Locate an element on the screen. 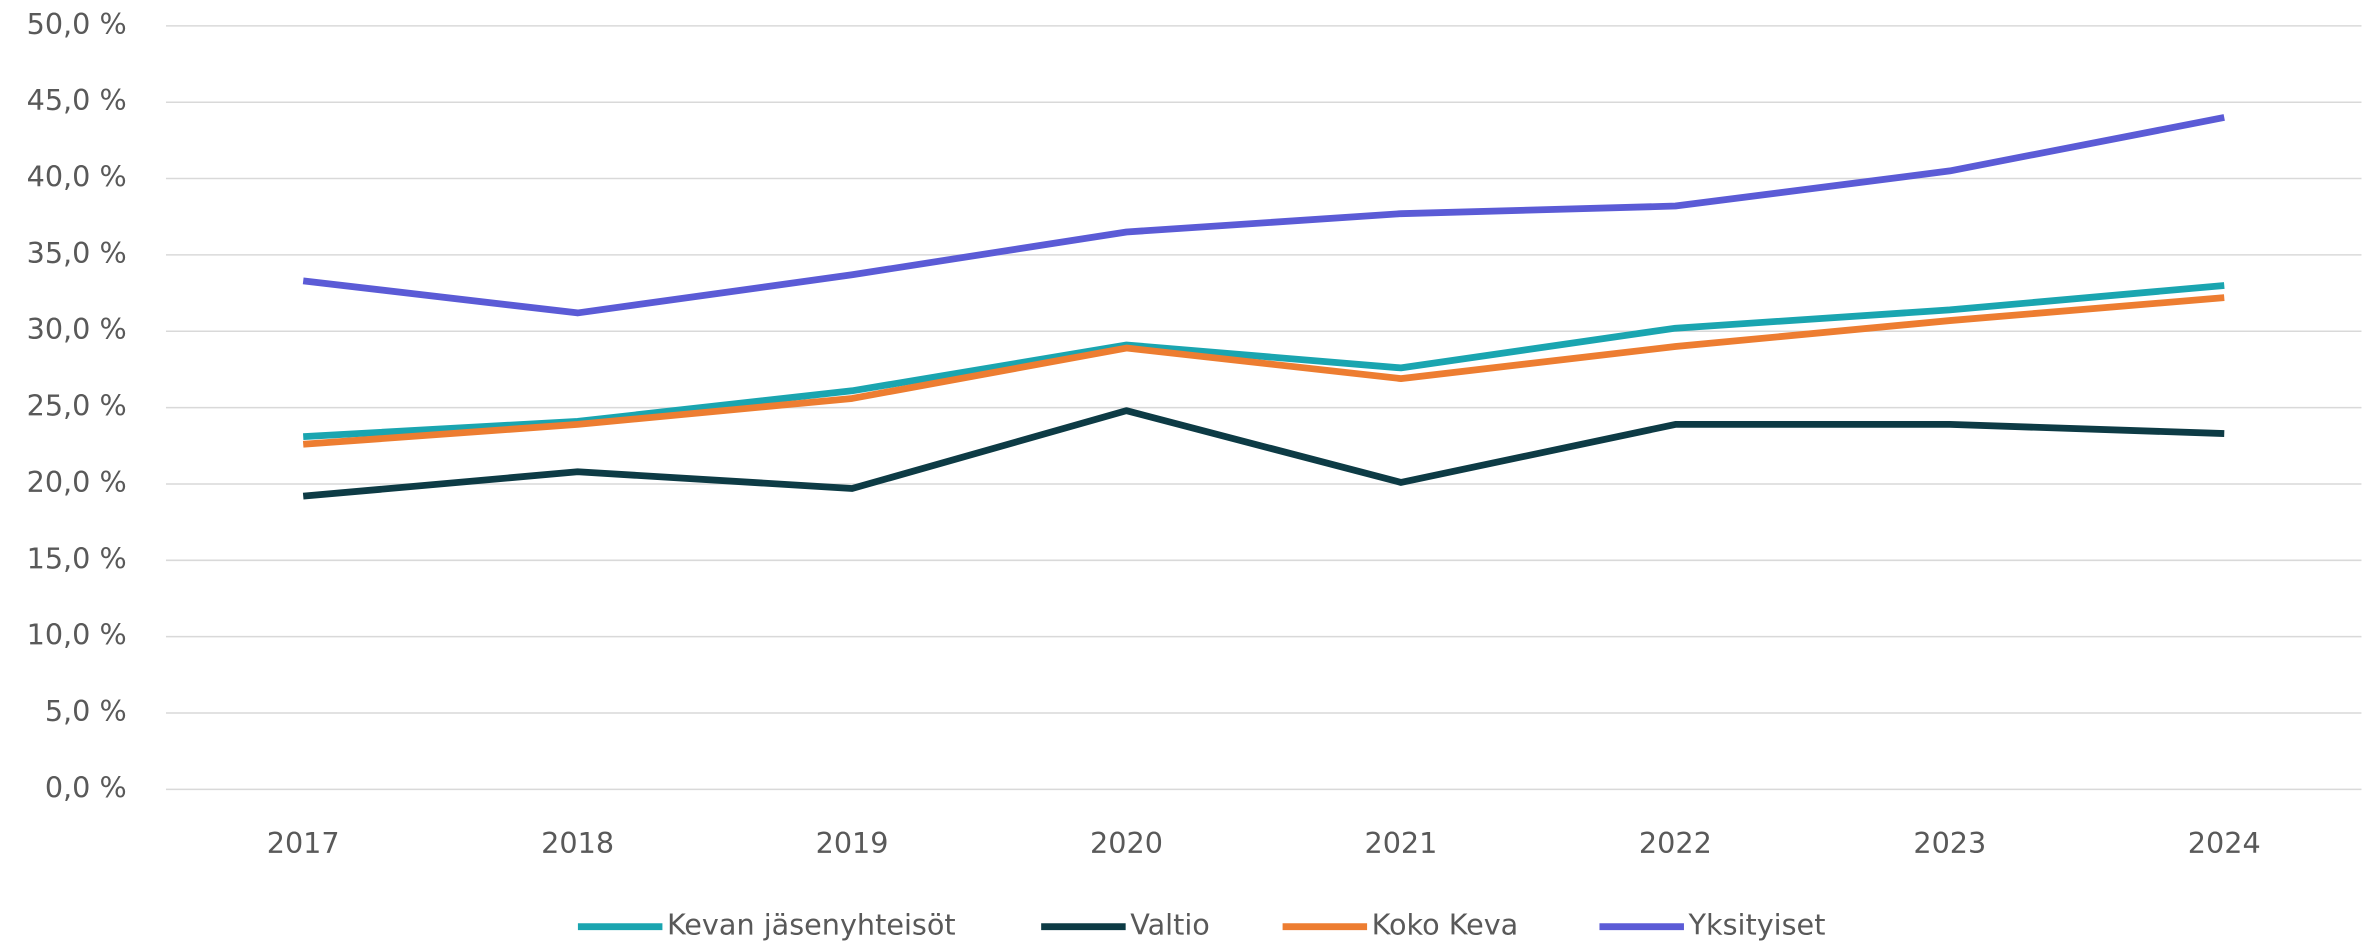 The width and height of the screenshot is (2366, 948). x-tick-label: 2019 is located at coordinates (852, 843).